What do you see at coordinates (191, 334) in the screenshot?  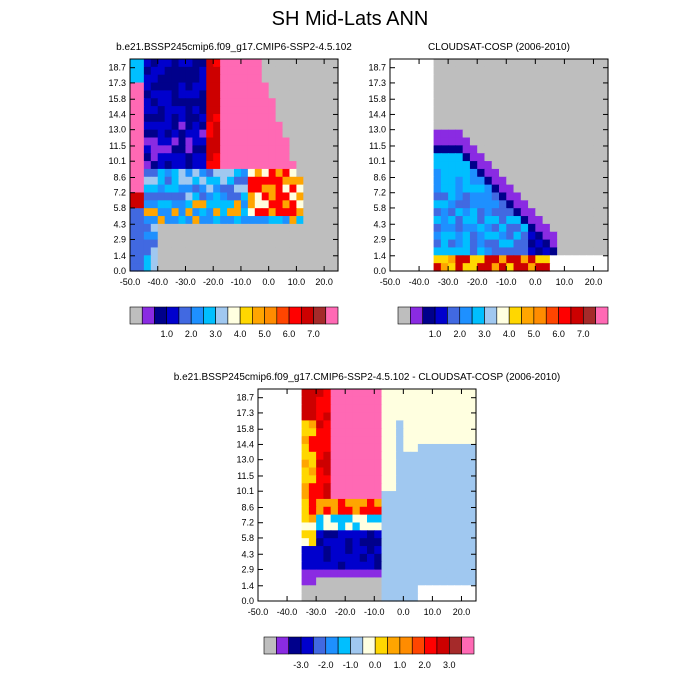 I see `colorbar-label: 2.0` at bounding box center [191, 334].